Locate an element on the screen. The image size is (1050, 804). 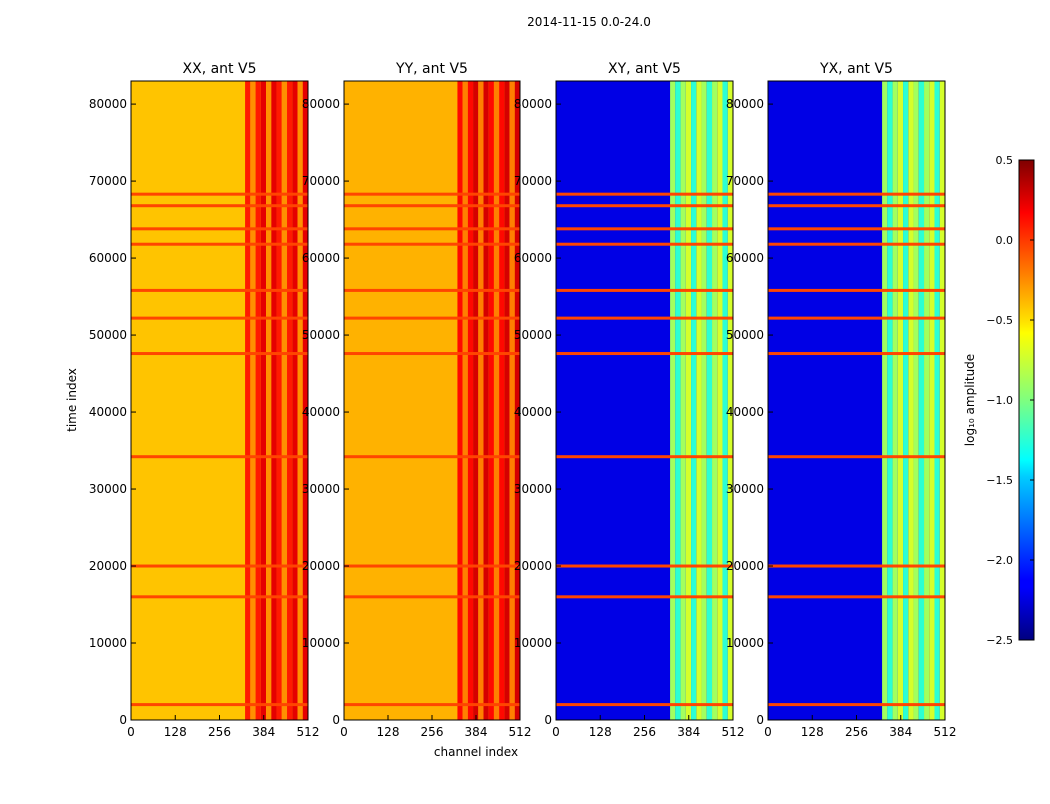
y-tick-label: 0 is located at coordinates (336, 720).